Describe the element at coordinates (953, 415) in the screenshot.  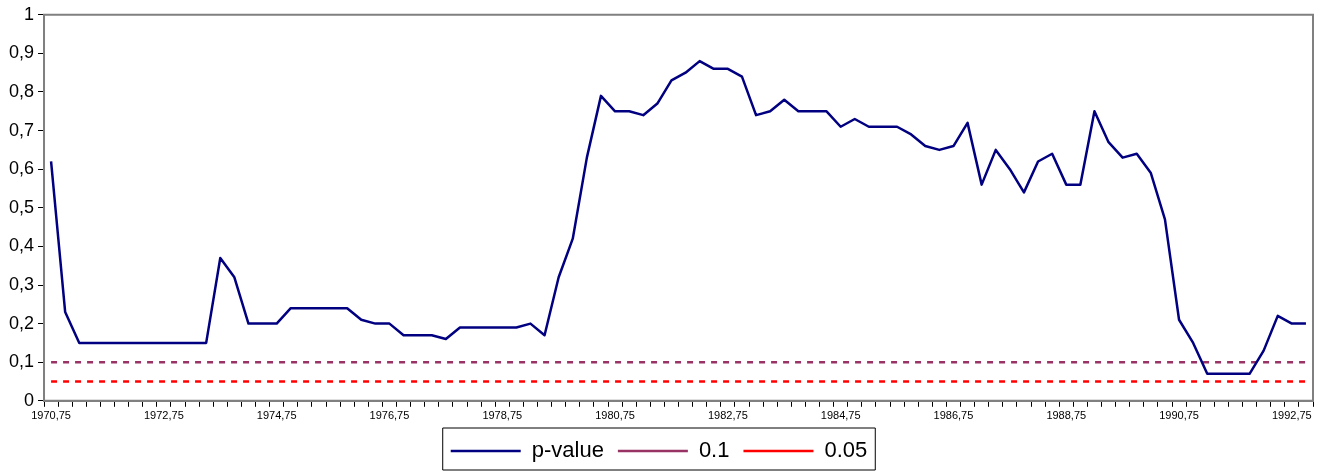
I see `x-tick-label: 1986,75` at that location.